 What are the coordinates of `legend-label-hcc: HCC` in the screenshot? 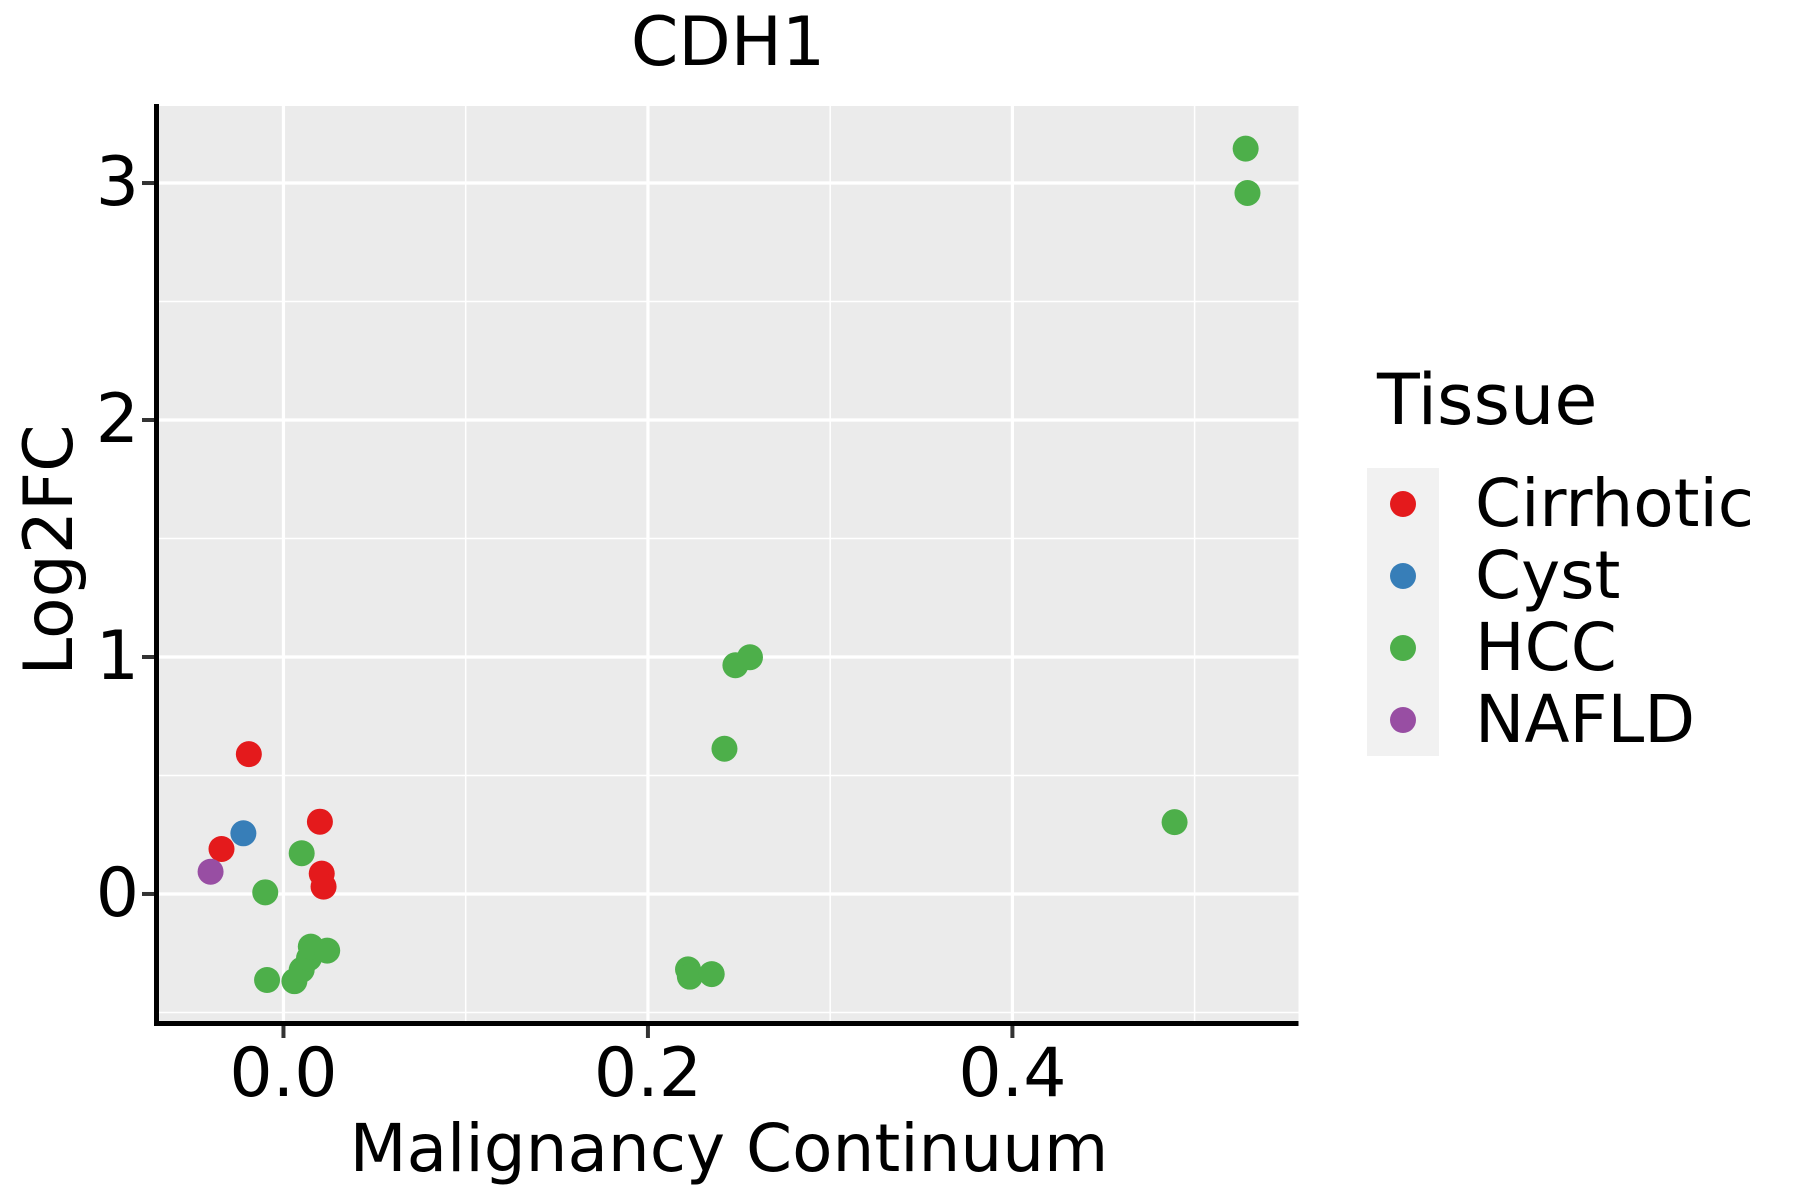 It's located at (1546, 647).